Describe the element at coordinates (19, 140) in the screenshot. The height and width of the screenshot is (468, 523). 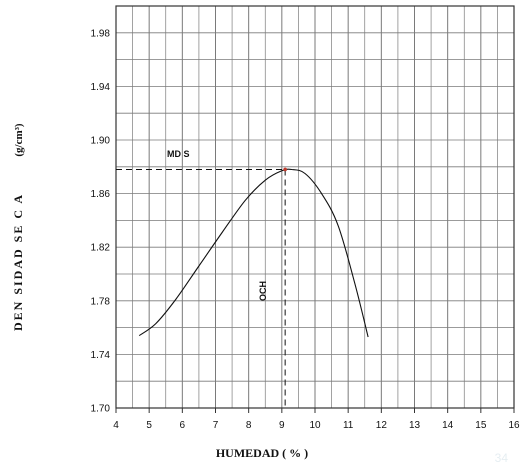
I see `y-axis-unit: (g/cm³)` at that location.